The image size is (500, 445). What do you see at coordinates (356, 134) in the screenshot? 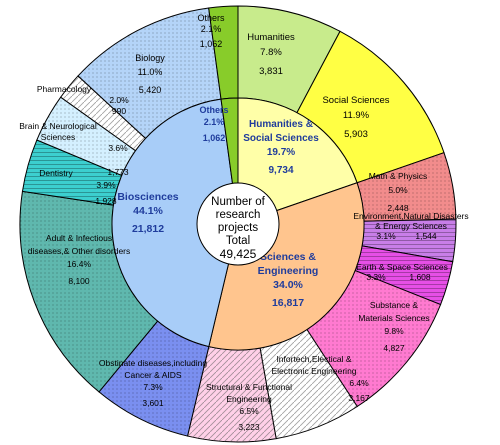
I see `outer-social-sciences-count: 5,903` at bounding box center [356, 134].